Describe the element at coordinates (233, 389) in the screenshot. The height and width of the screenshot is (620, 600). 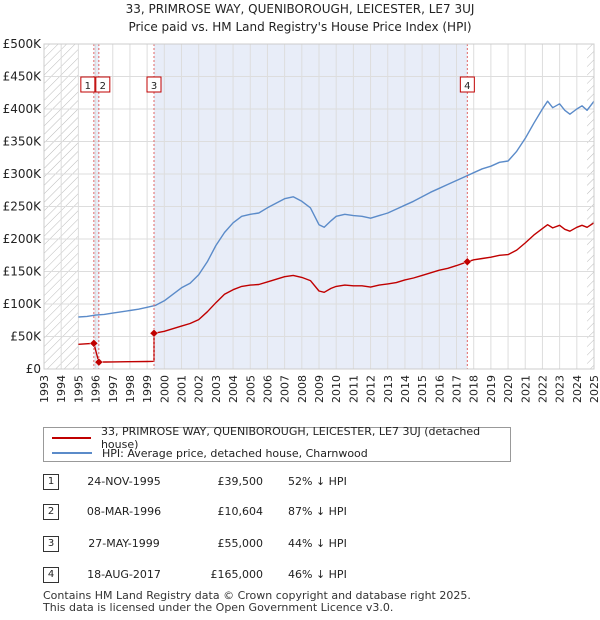
I see `x-tick-label: 2004` at that location.